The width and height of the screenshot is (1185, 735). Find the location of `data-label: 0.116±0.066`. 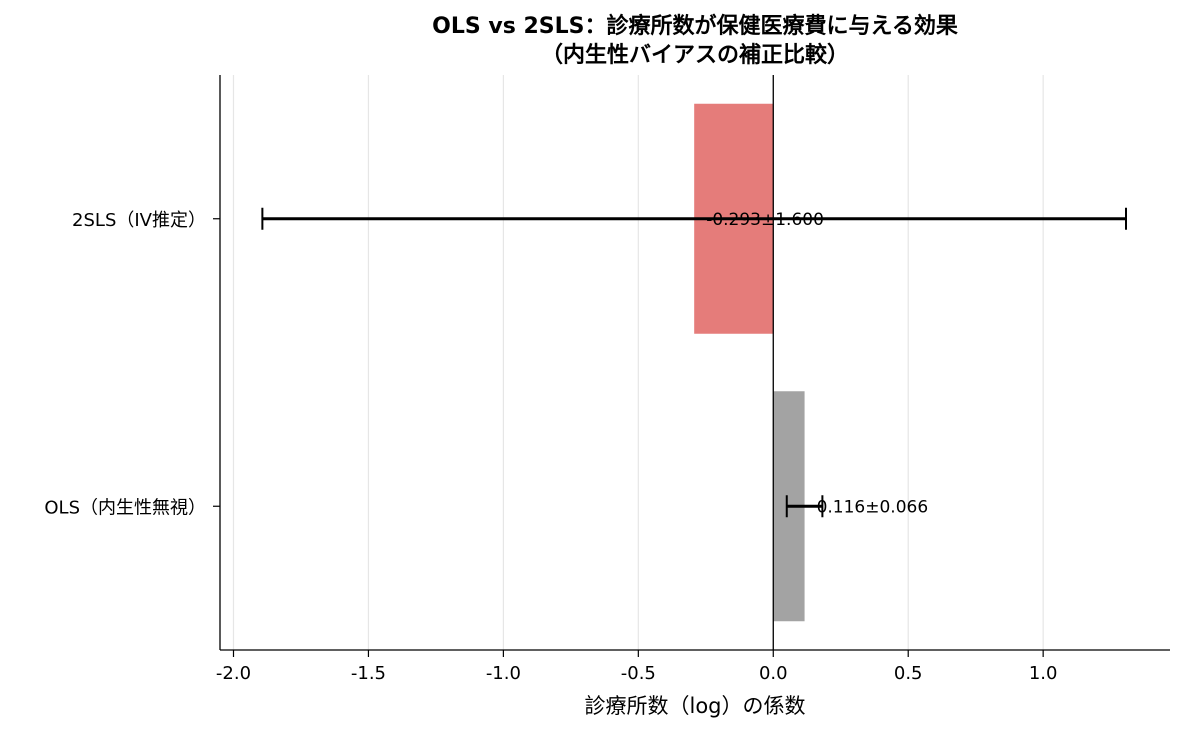

data-label: 0.116±0.066 is located at coordinates (873, 507).